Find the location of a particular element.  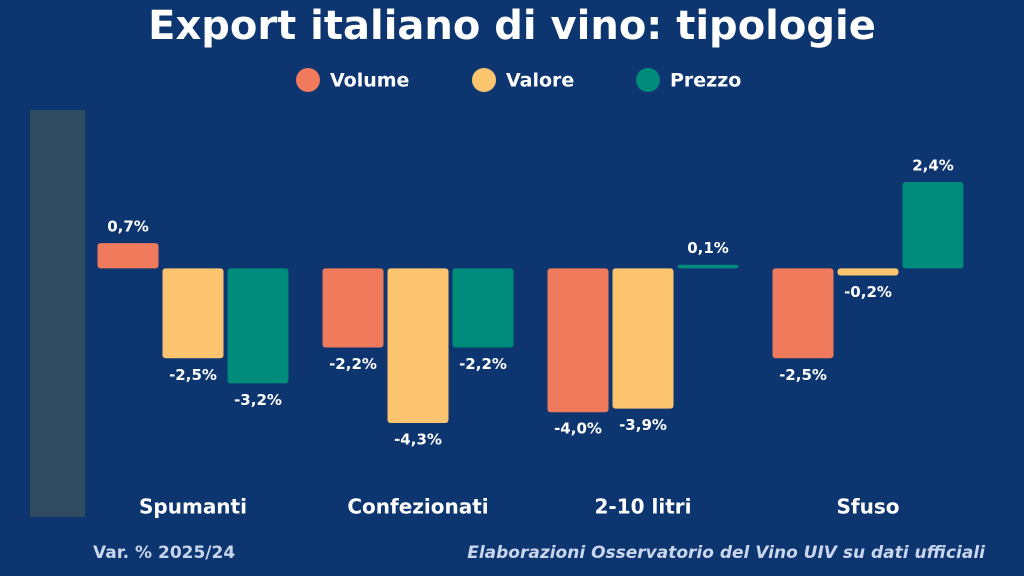

value-label: -4,0% is located at coordinates (578, 429).